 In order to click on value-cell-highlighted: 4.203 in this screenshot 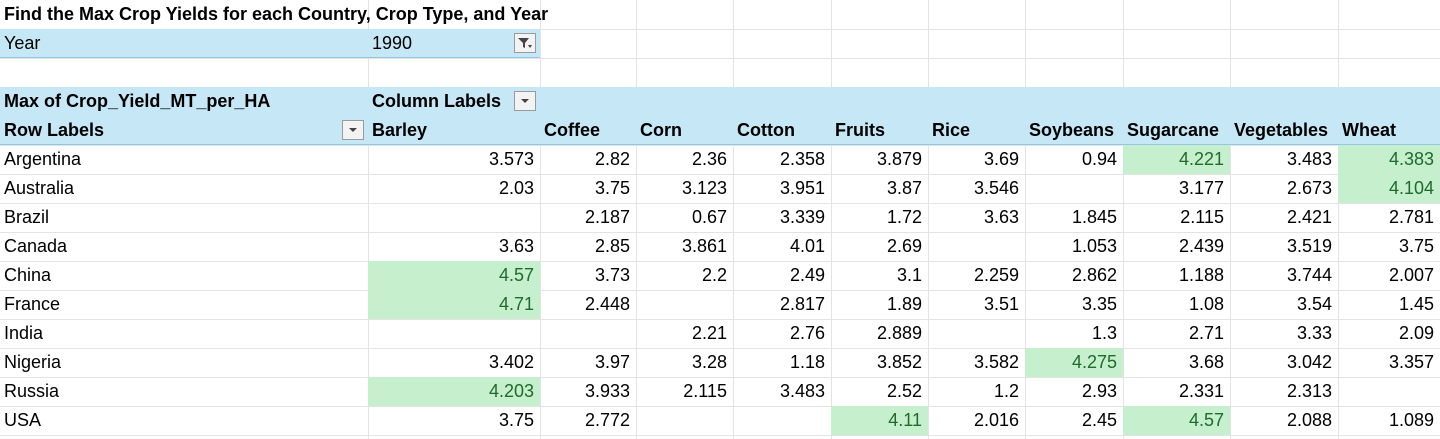, I will do `click(454, 391)`.